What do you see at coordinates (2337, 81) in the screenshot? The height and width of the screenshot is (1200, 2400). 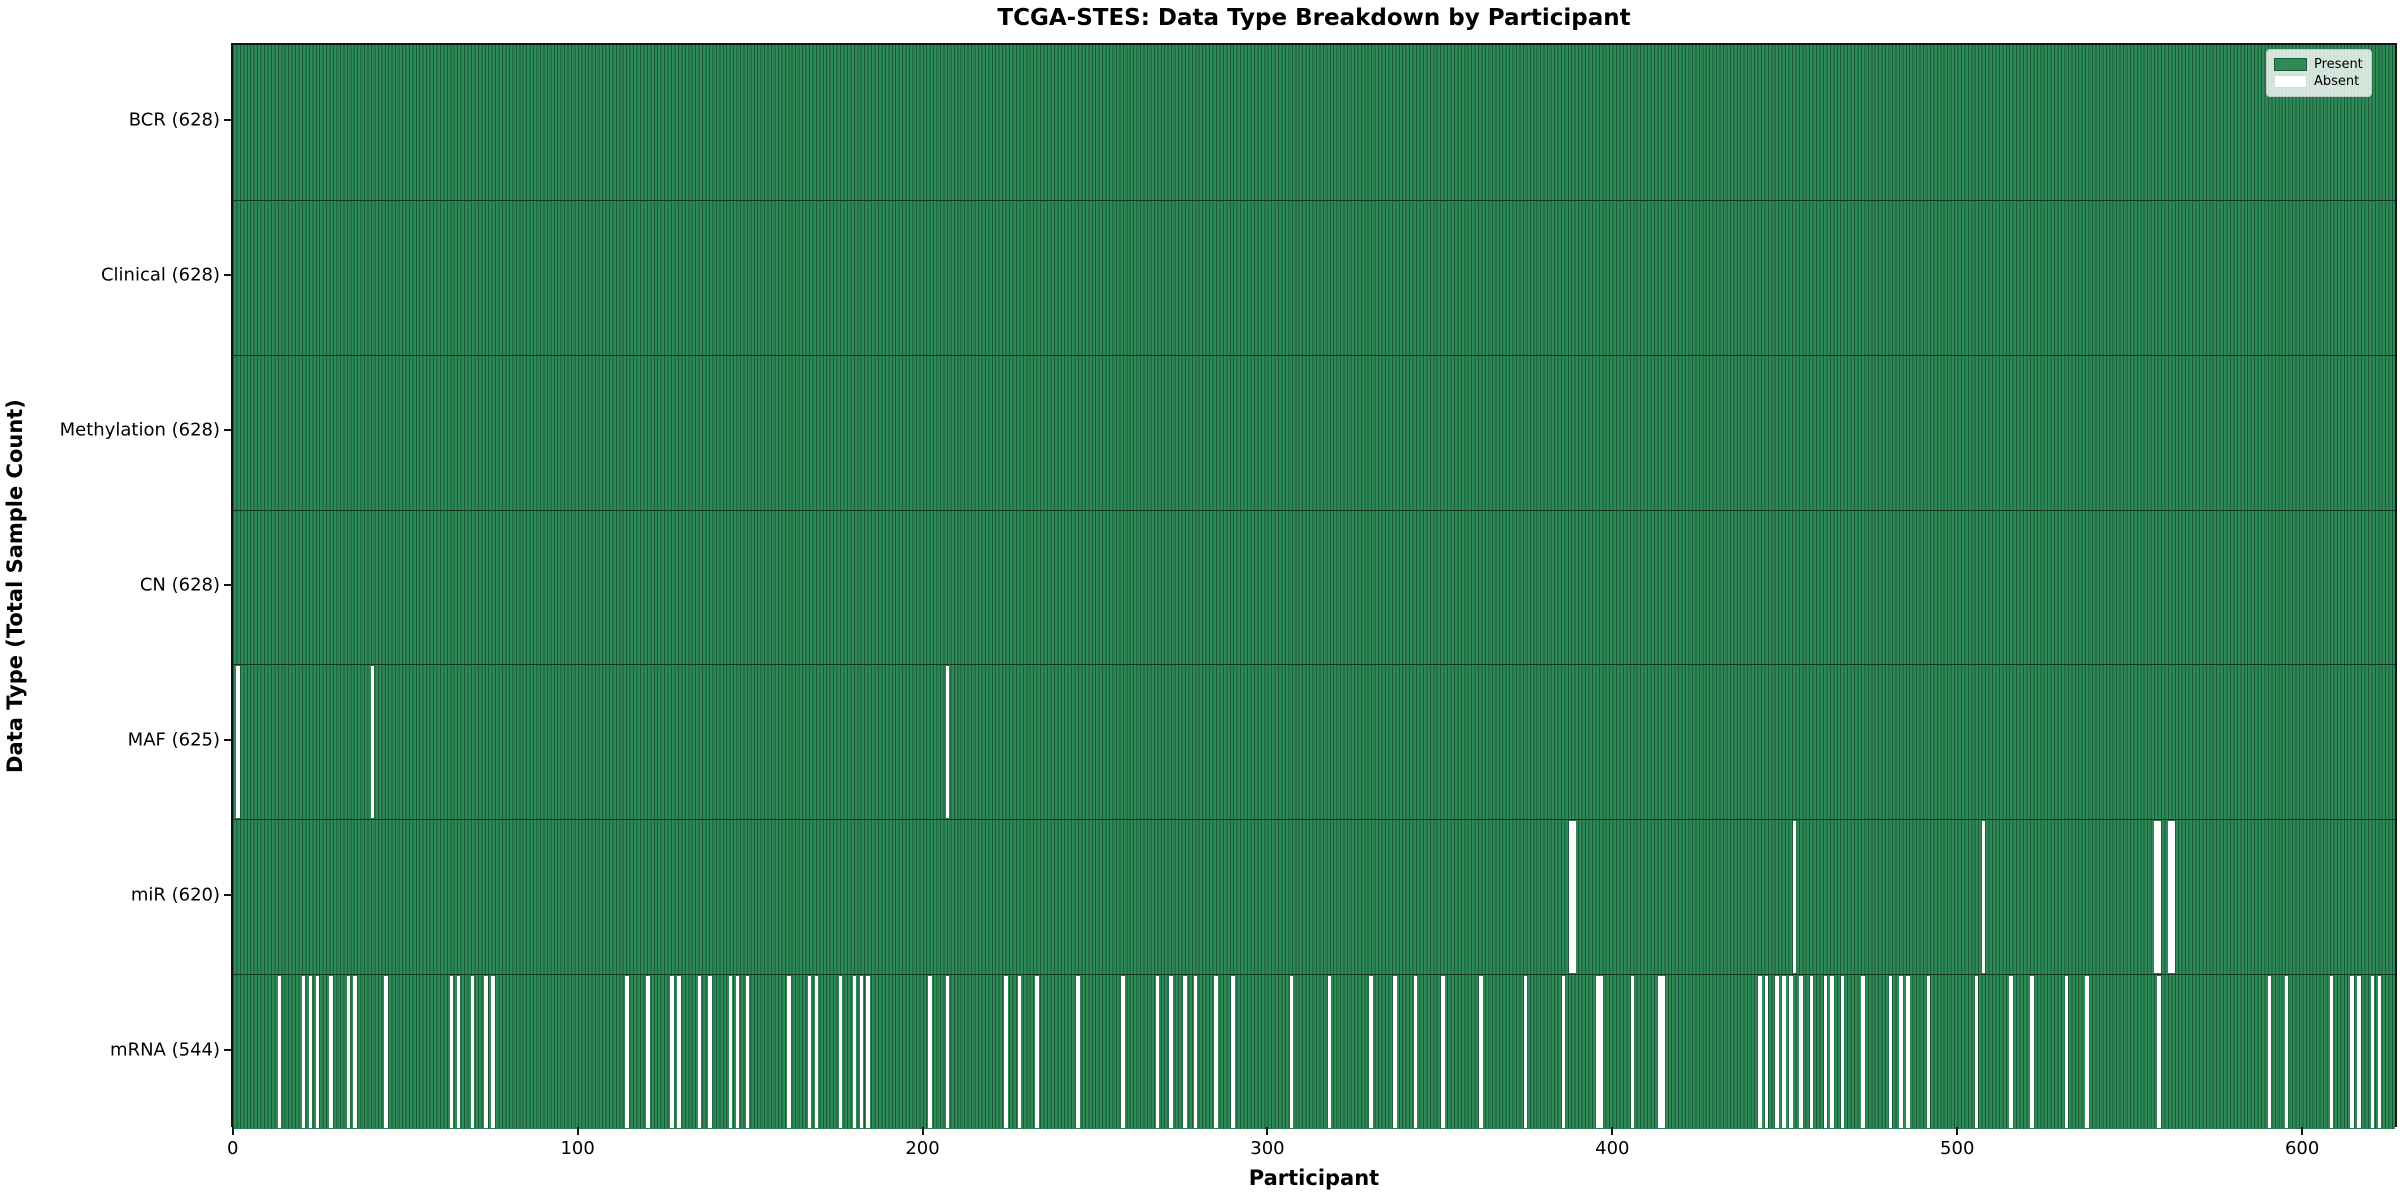 I see `legend-absent-label: Absent` at bounding box center [2337, 81].